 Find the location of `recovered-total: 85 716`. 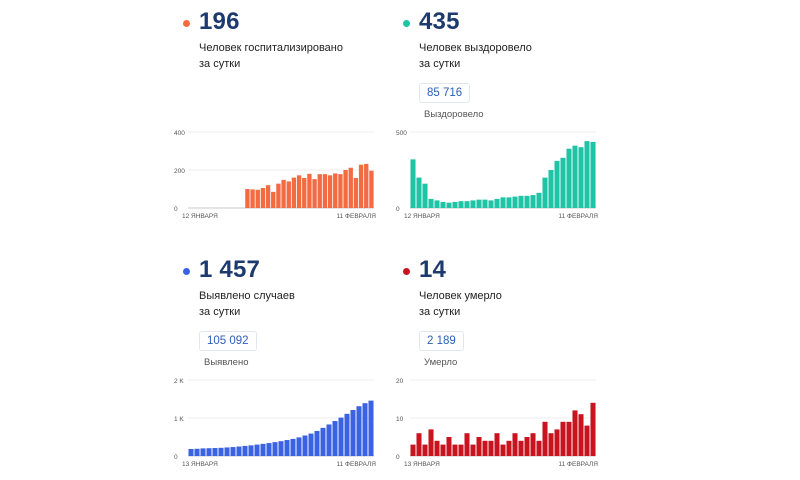

recovered-total: 85 716 is located at coordinates (445, 93).